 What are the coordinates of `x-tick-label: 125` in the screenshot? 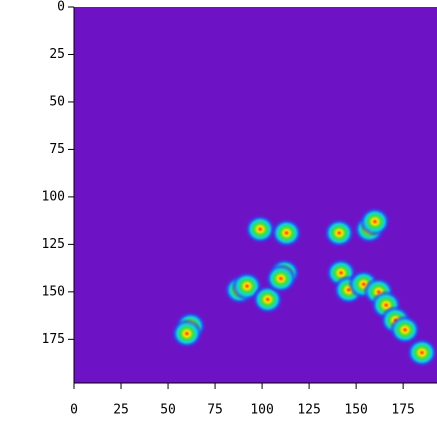 It's located at (308, 410).